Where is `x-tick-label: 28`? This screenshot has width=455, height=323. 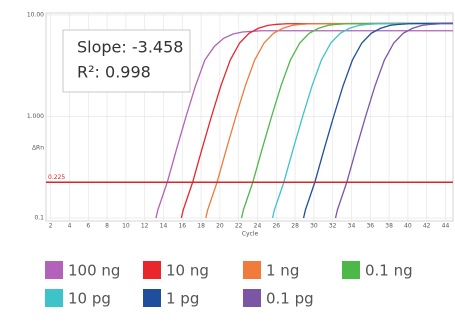 x-tick-label: 28 is located at coordinates (295, 226).